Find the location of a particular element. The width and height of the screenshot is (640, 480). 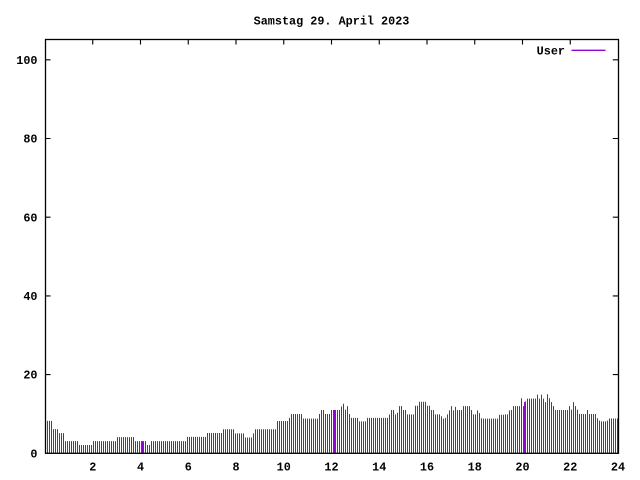

svg-text: Samstag 29. April 2023 is located at coordinates (332, 21).